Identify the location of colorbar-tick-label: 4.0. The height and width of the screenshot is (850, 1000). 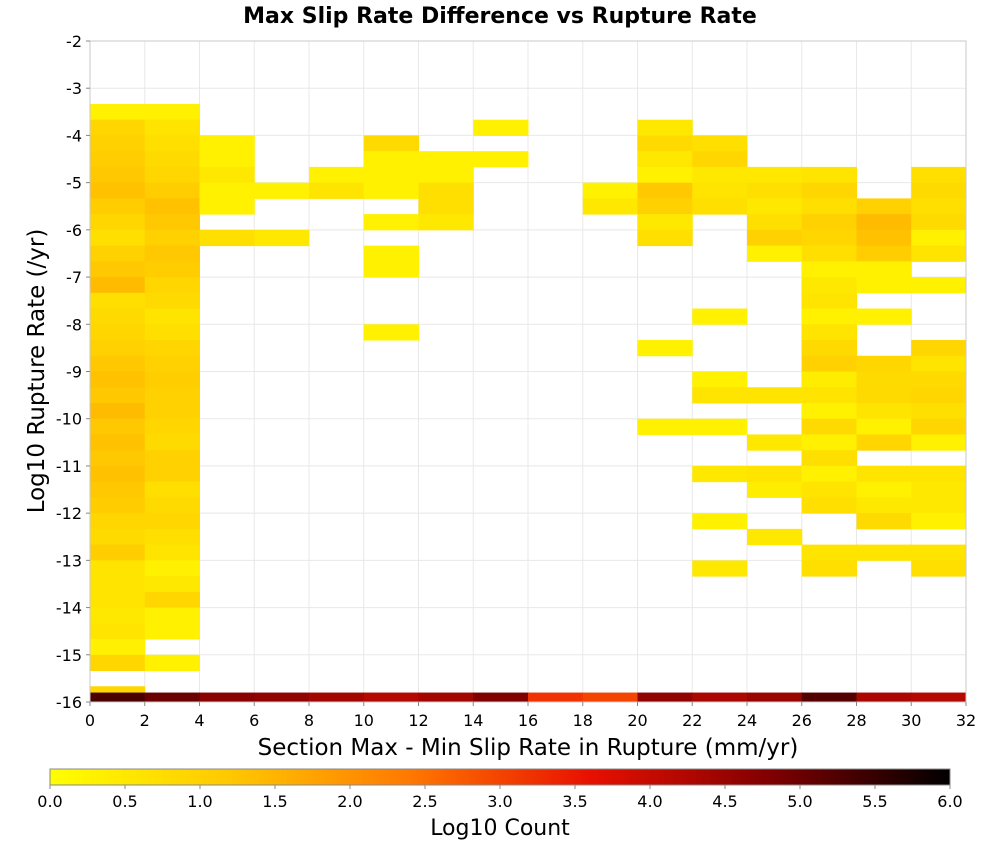
(649, 801).